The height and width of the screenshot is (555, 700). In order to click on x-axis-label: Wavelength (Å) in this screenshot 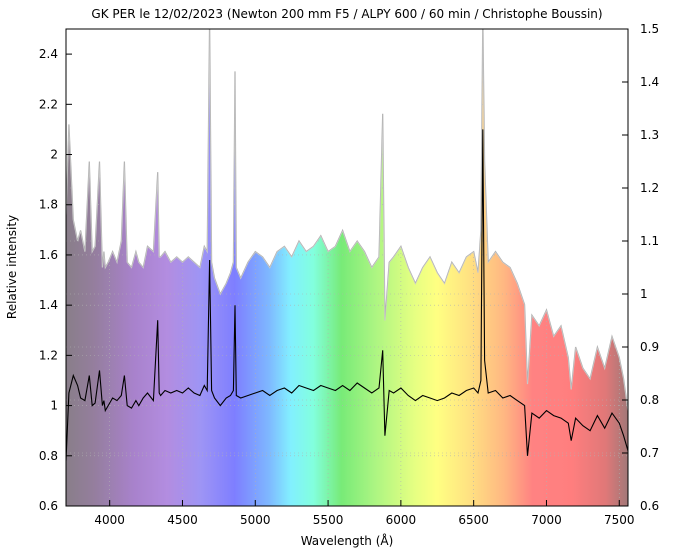, I will do `click(347, 540)`.